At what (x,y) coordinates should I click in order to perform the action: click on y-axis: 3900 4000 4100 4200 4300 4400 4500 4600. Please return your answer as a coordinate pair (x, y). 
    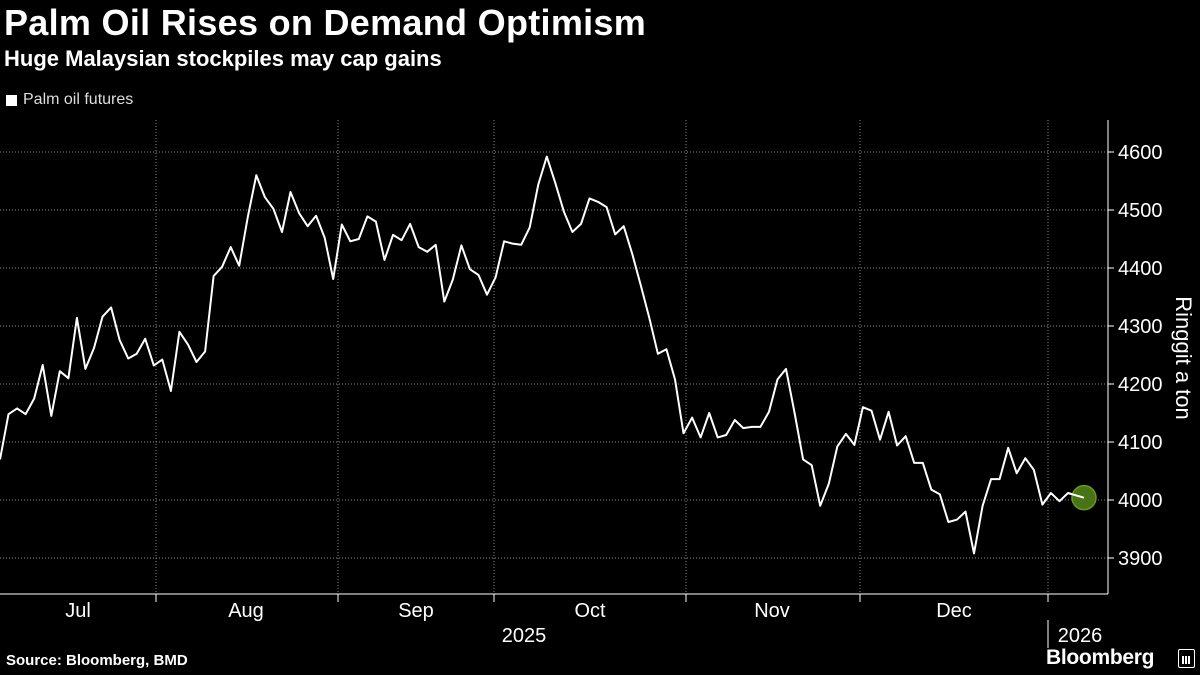
    Looking at the image, I should click on (1135, 357).